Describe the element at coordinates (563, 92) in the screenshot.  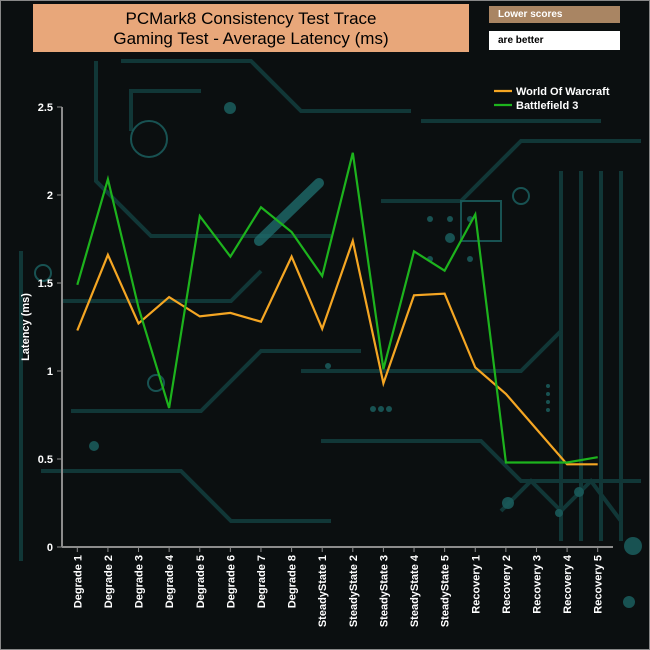
I see `legend-label: World Of Warcraft` at that location.